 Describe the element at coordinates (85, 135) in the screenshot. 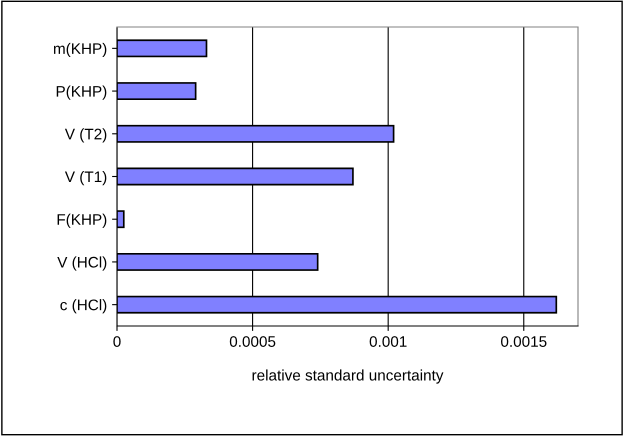

I see `y-tick-label: V (T2)` at that location.